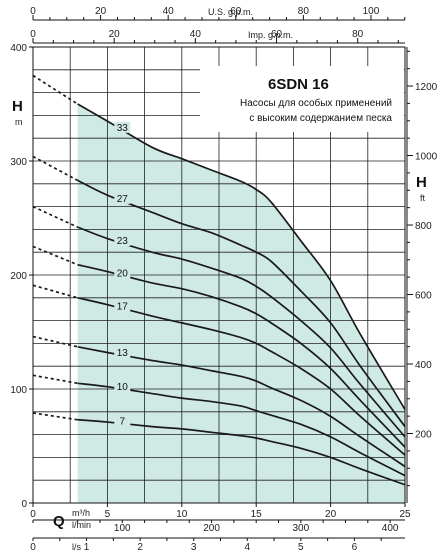  Describe the element at coordinates (101, 11) in the screenshot. I see `top-usgpm-tick-label: 20` at that location.